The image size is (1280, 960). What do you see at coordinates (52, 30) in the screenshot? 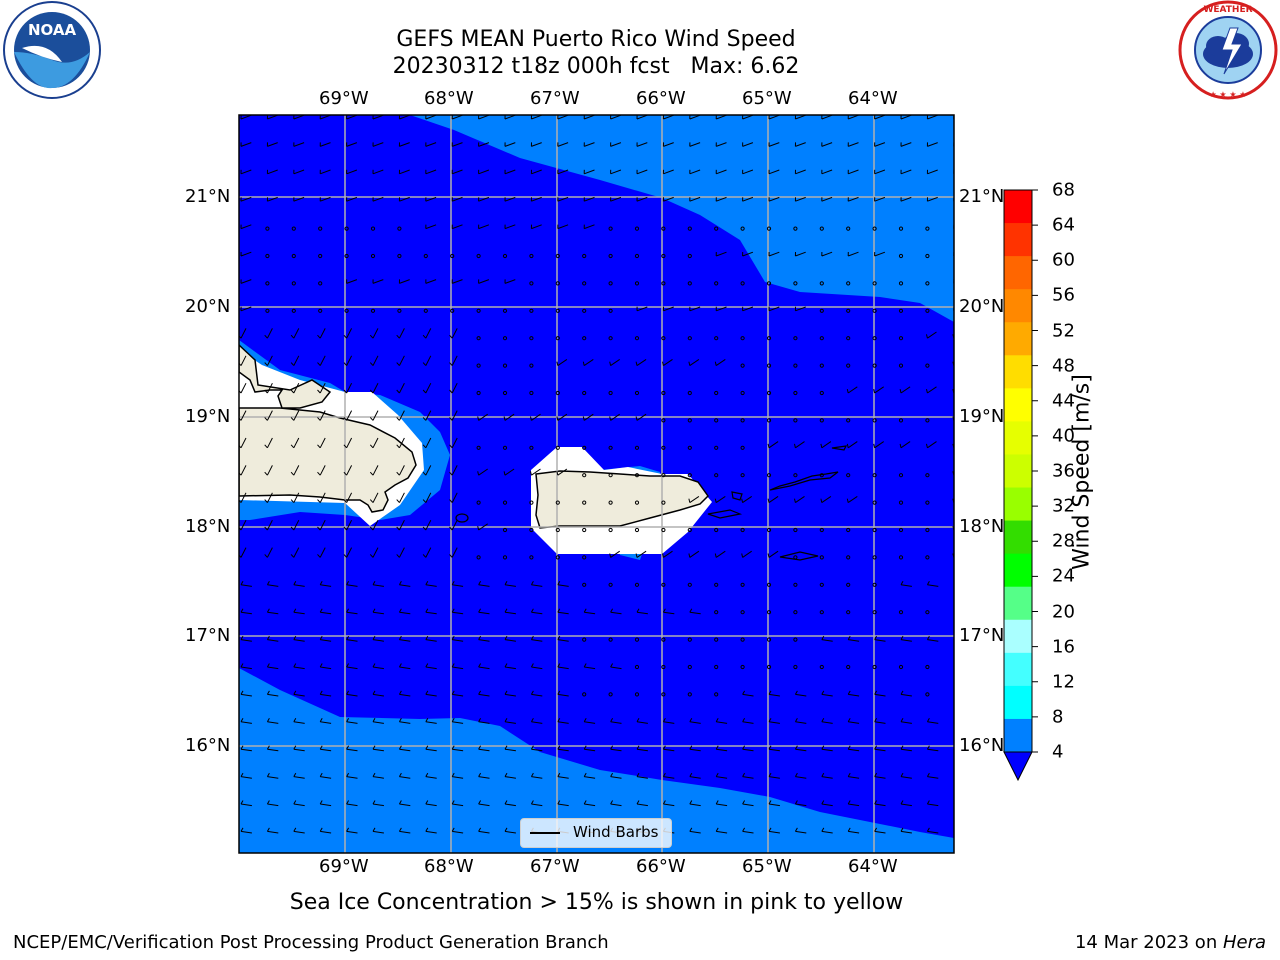
I see `svg-text: NOAA` at bounding box center [52, 30].